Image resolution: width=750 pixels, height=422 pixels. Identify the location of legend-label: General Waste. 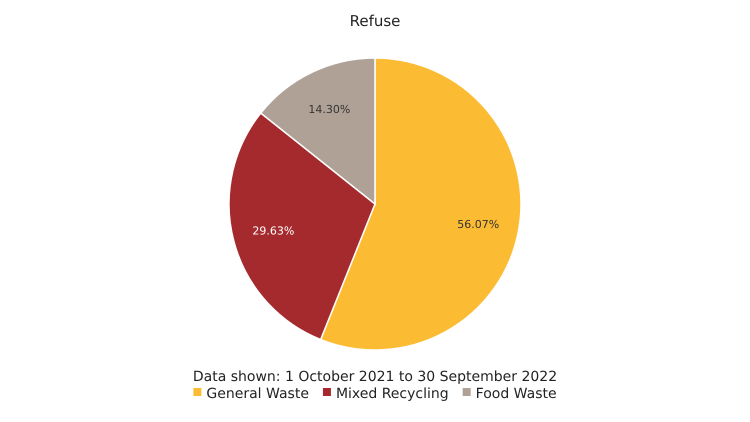
(257, 394).